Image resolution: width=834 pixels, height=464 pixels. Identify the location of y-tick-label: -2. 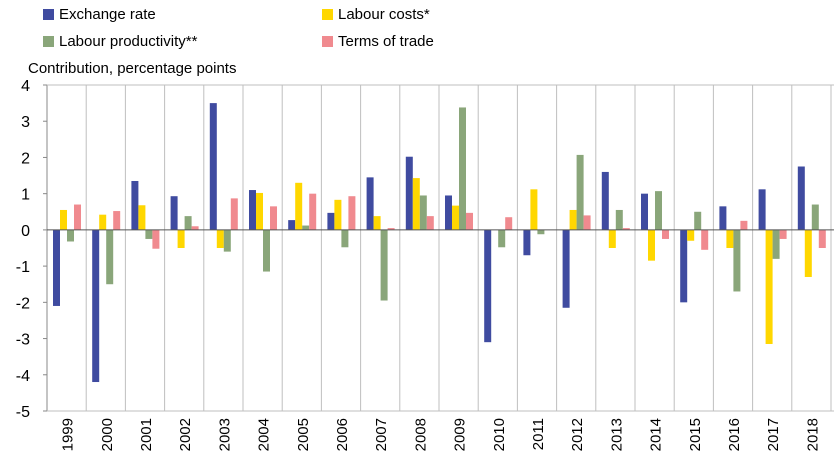
(23, 303).